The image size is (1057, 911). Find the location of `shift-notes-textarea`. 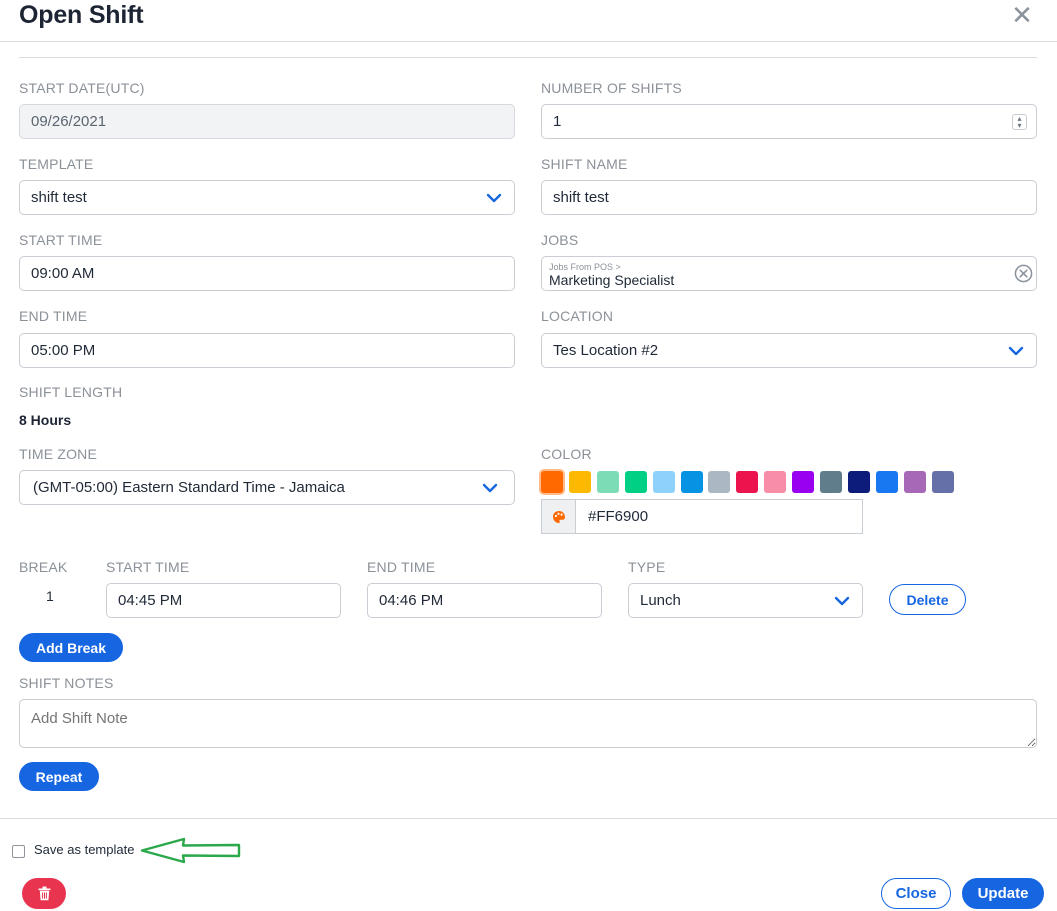

shift-notes-textarea is located at coordinates (528, 723).